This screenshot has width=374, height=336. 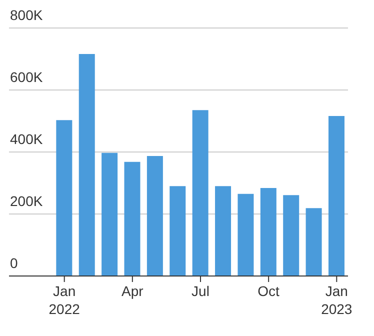 I want to click on y-tick-label: 800K, so click(x=27, y=15).